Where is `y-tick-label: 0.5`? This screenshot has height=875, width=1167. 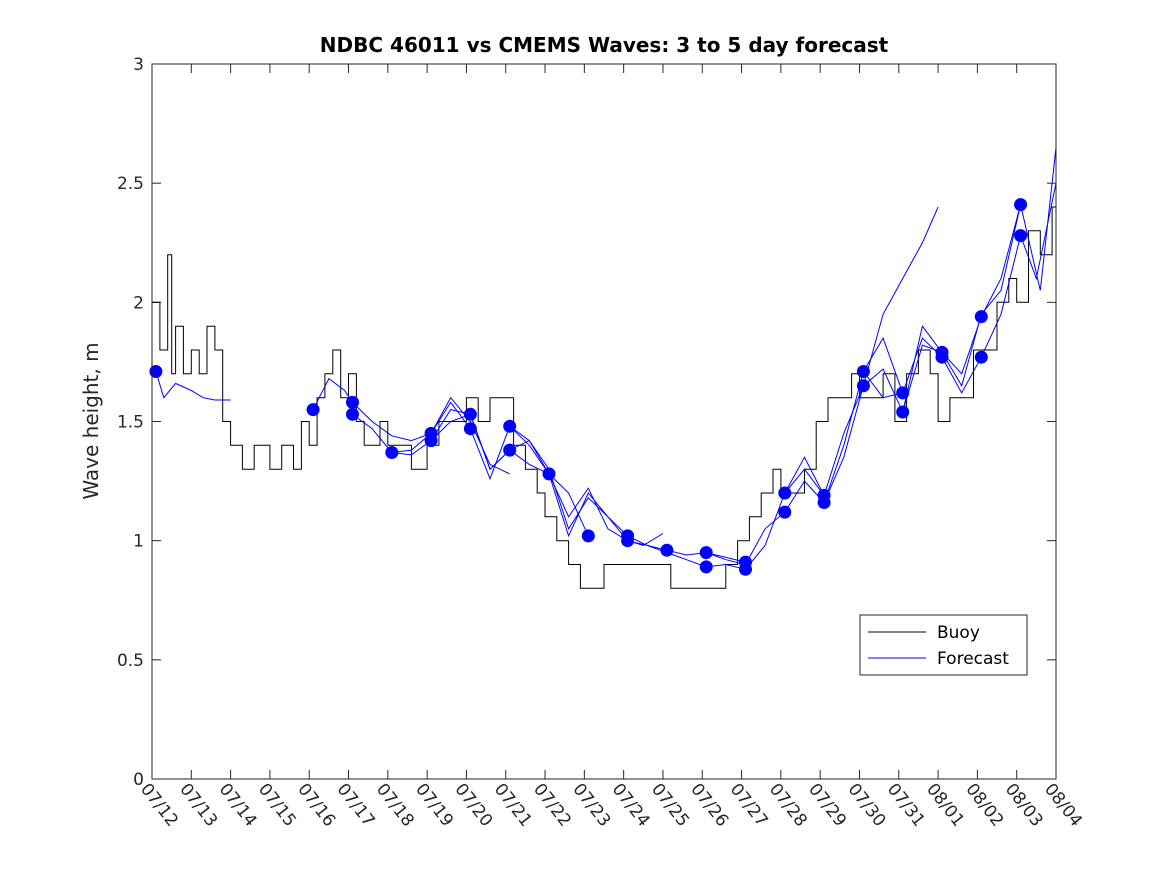 y-tick-label: 0.5 is located at coordinates (130, 661).